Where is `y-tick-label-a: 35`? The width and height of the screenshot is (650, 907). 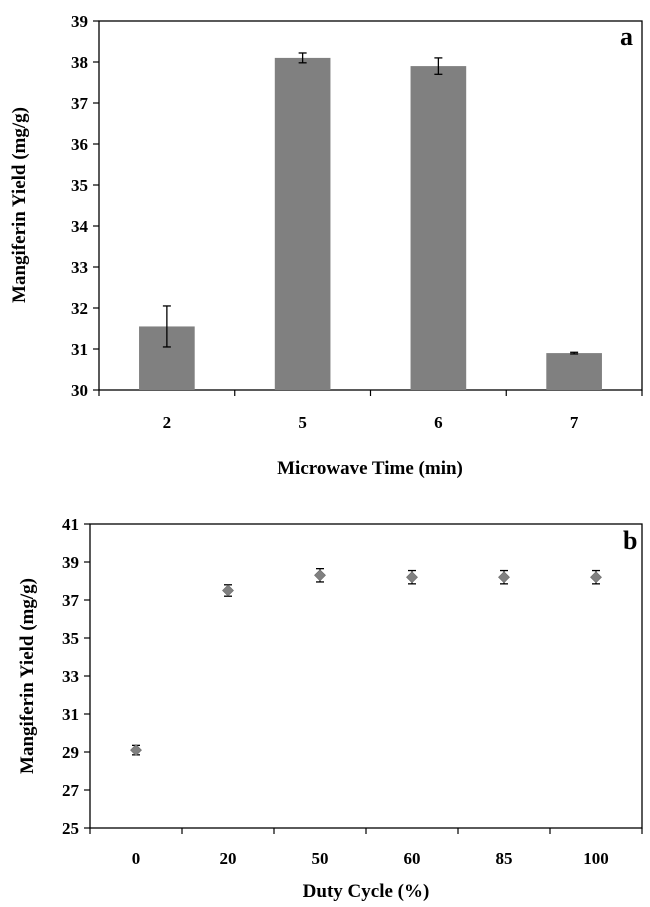
y-tick-label-a: 35 is located at coordinates (79, 185).